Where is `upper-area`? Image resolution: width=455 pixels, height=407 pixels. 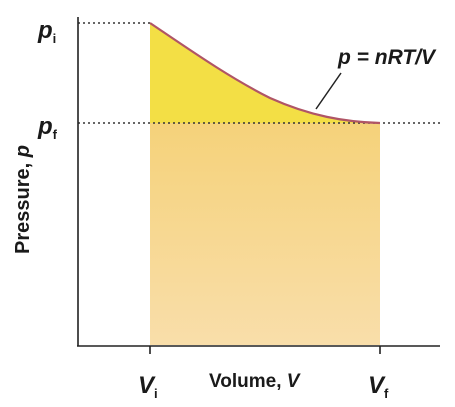
upper-area is located at coordinates (265, 73).